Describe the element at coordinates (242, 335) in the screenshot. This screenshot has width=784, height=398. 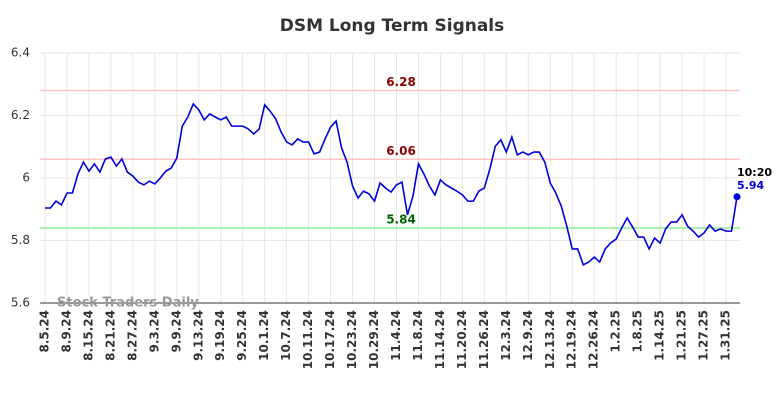
I see `x-tick-label: 9.25.24` at that location.